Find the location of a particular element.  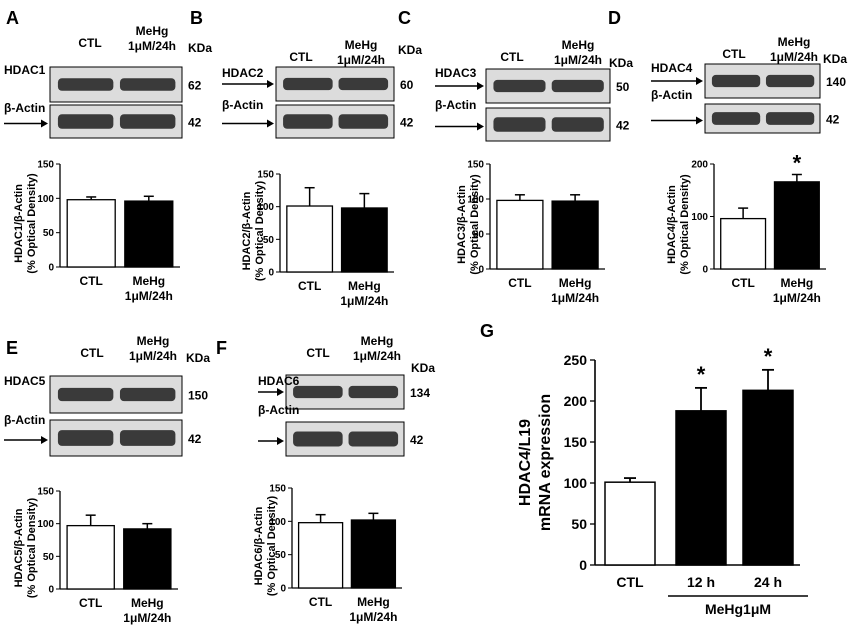

ytick-label-f-0: 0 is located at coordinates (283, 589).